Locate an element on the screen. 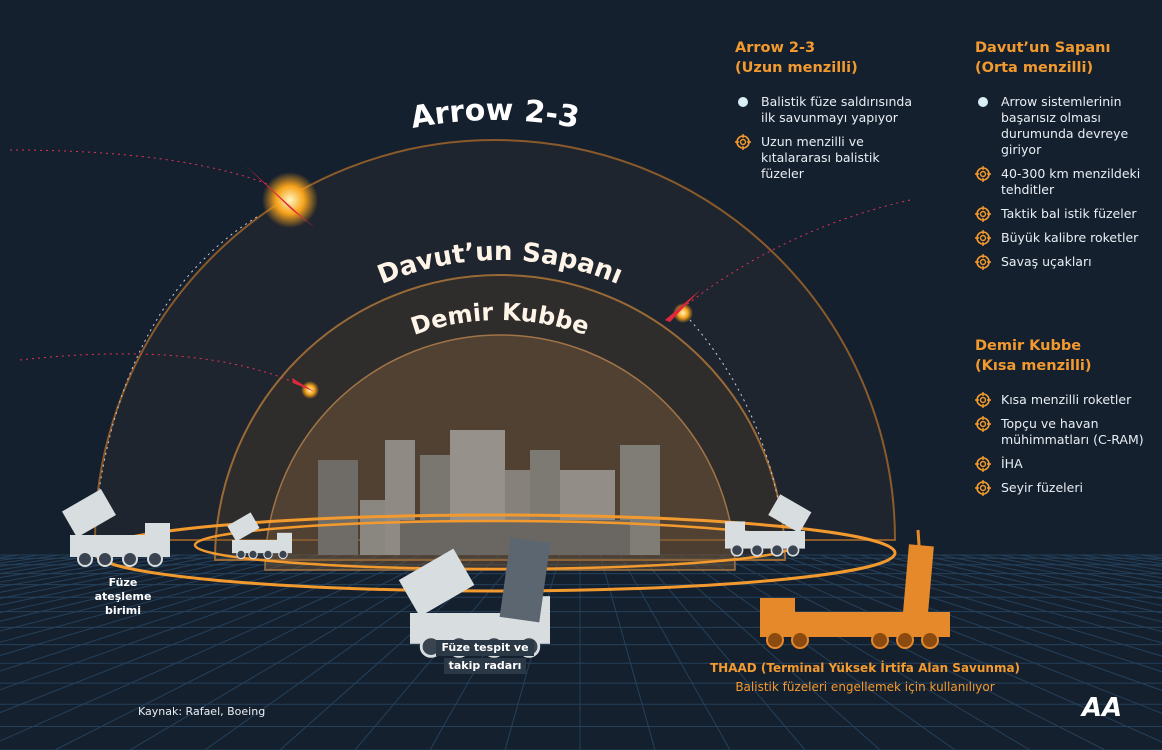 The height and width of the screenshot is (750, 1162). thaad-cab is located at coordinates (777, 608).